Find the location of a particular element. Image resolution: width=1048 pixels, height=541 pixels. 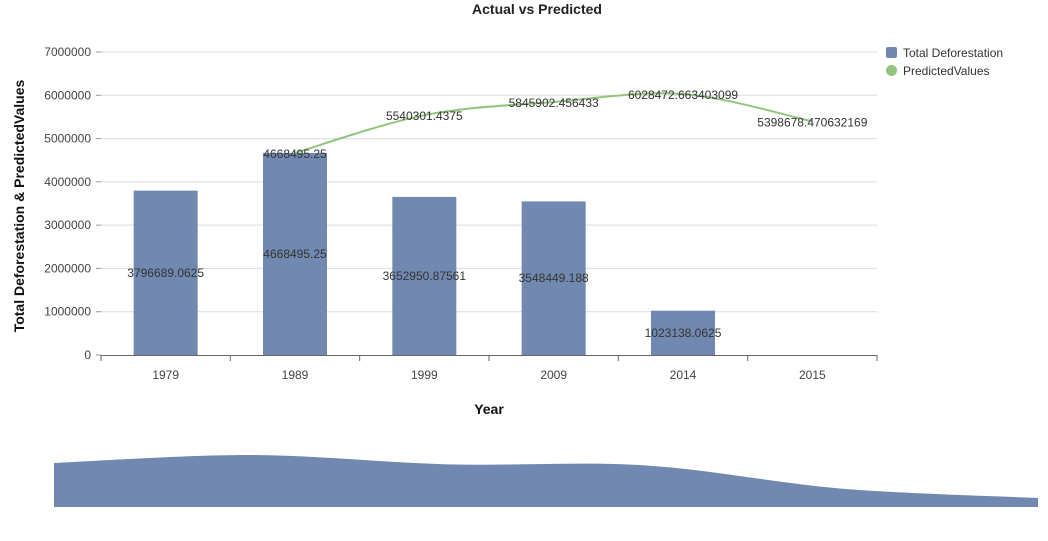

range-navigator is located at coordinates (546, 480).